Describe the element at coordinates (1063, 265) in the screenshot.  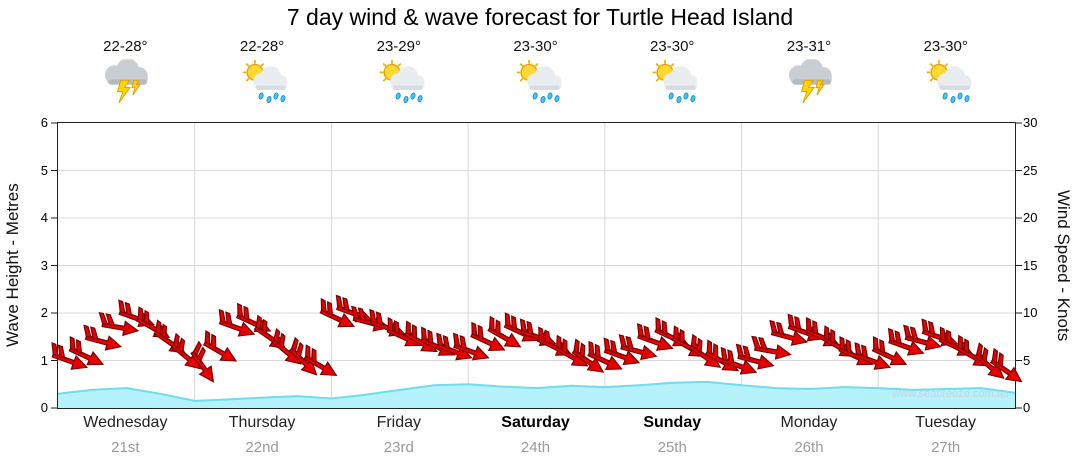
I see `right-axis-title: Wind Speed - Knots` at that location.